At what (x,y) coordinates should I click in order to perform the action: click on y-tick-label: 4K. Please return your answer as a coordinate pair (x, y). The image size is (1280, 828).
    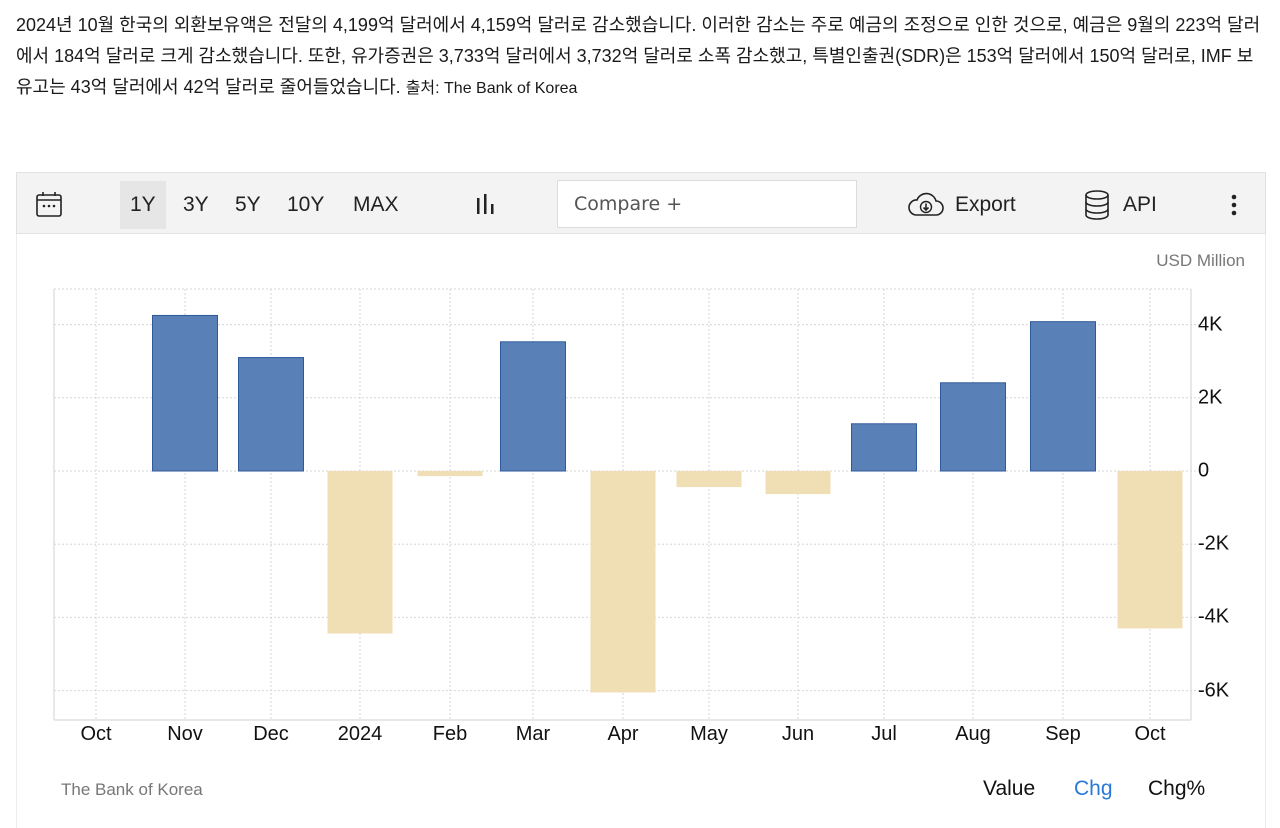
    Looking at the image, I should click on (1210, 324).